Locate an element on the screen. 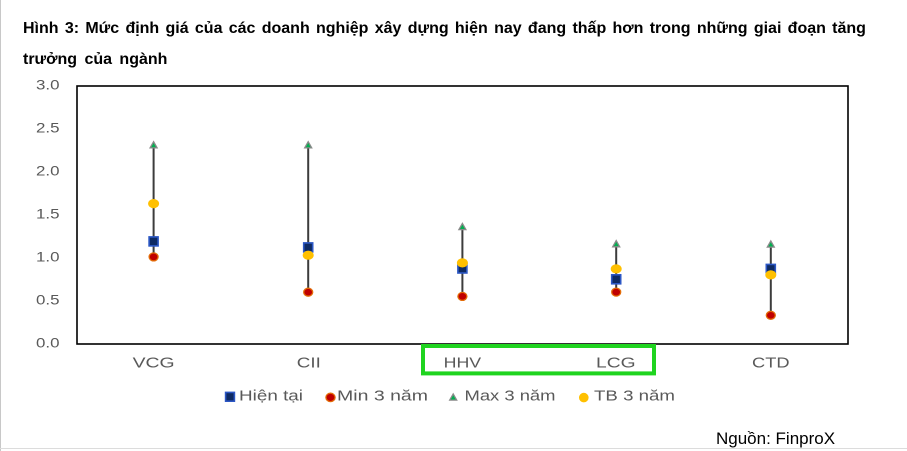  svg-text: Hiện tại is located at coordinates (271, 396).